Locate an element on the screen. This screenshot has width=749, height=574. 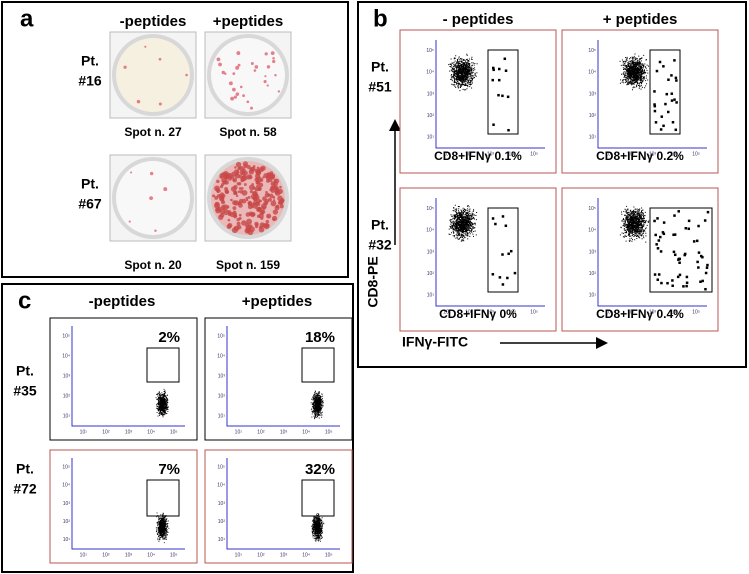
column-header: -peptides is located at coordinates (153, 21).